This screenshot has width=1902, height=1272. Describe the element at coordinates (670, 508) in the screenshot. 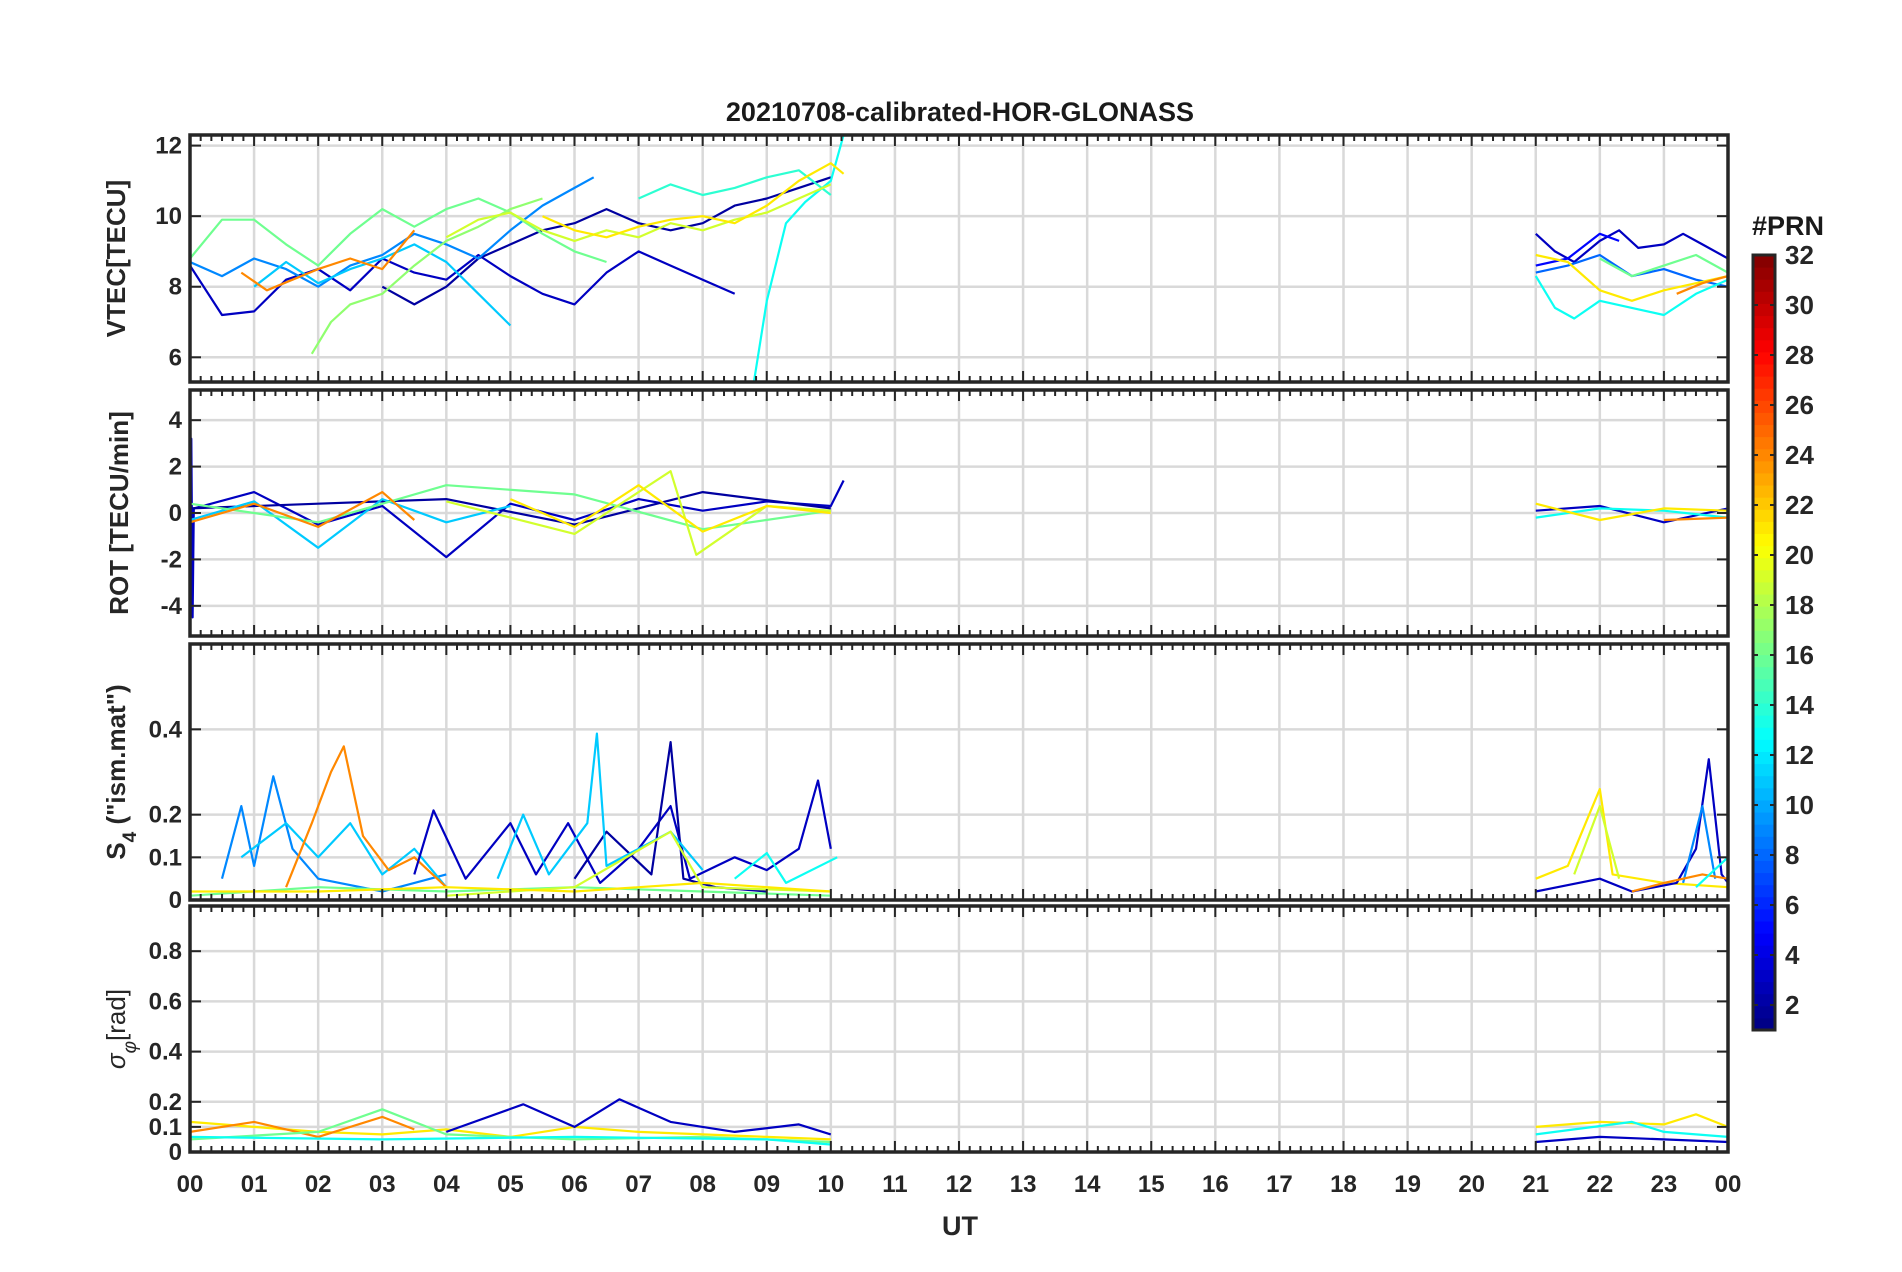

I see `prn-21-line` at that location.